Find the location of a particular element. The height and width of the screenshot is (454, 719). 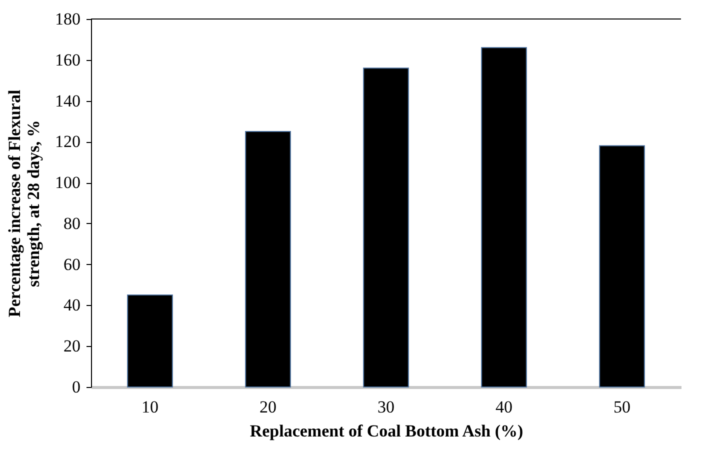

y-tick-label: 20 is located at coordinates (72, 346).